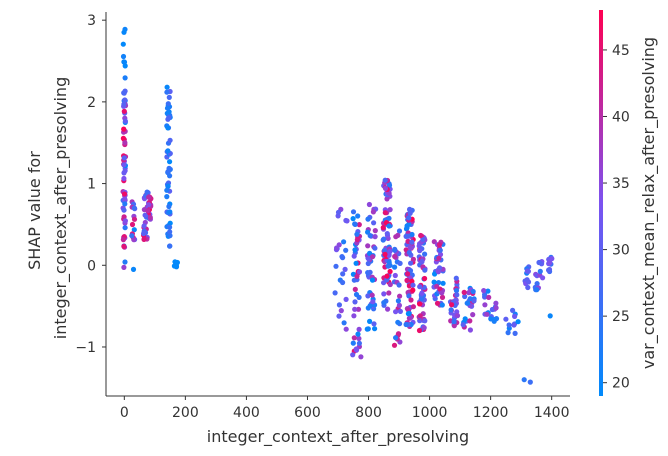 This screenshot has width=668, height=456. What do you see at coordinates (61, 208) in the screenshot?
I see `y-axis-label-line-2: integer_context_after_presolving` at bounding box center [61, 208].